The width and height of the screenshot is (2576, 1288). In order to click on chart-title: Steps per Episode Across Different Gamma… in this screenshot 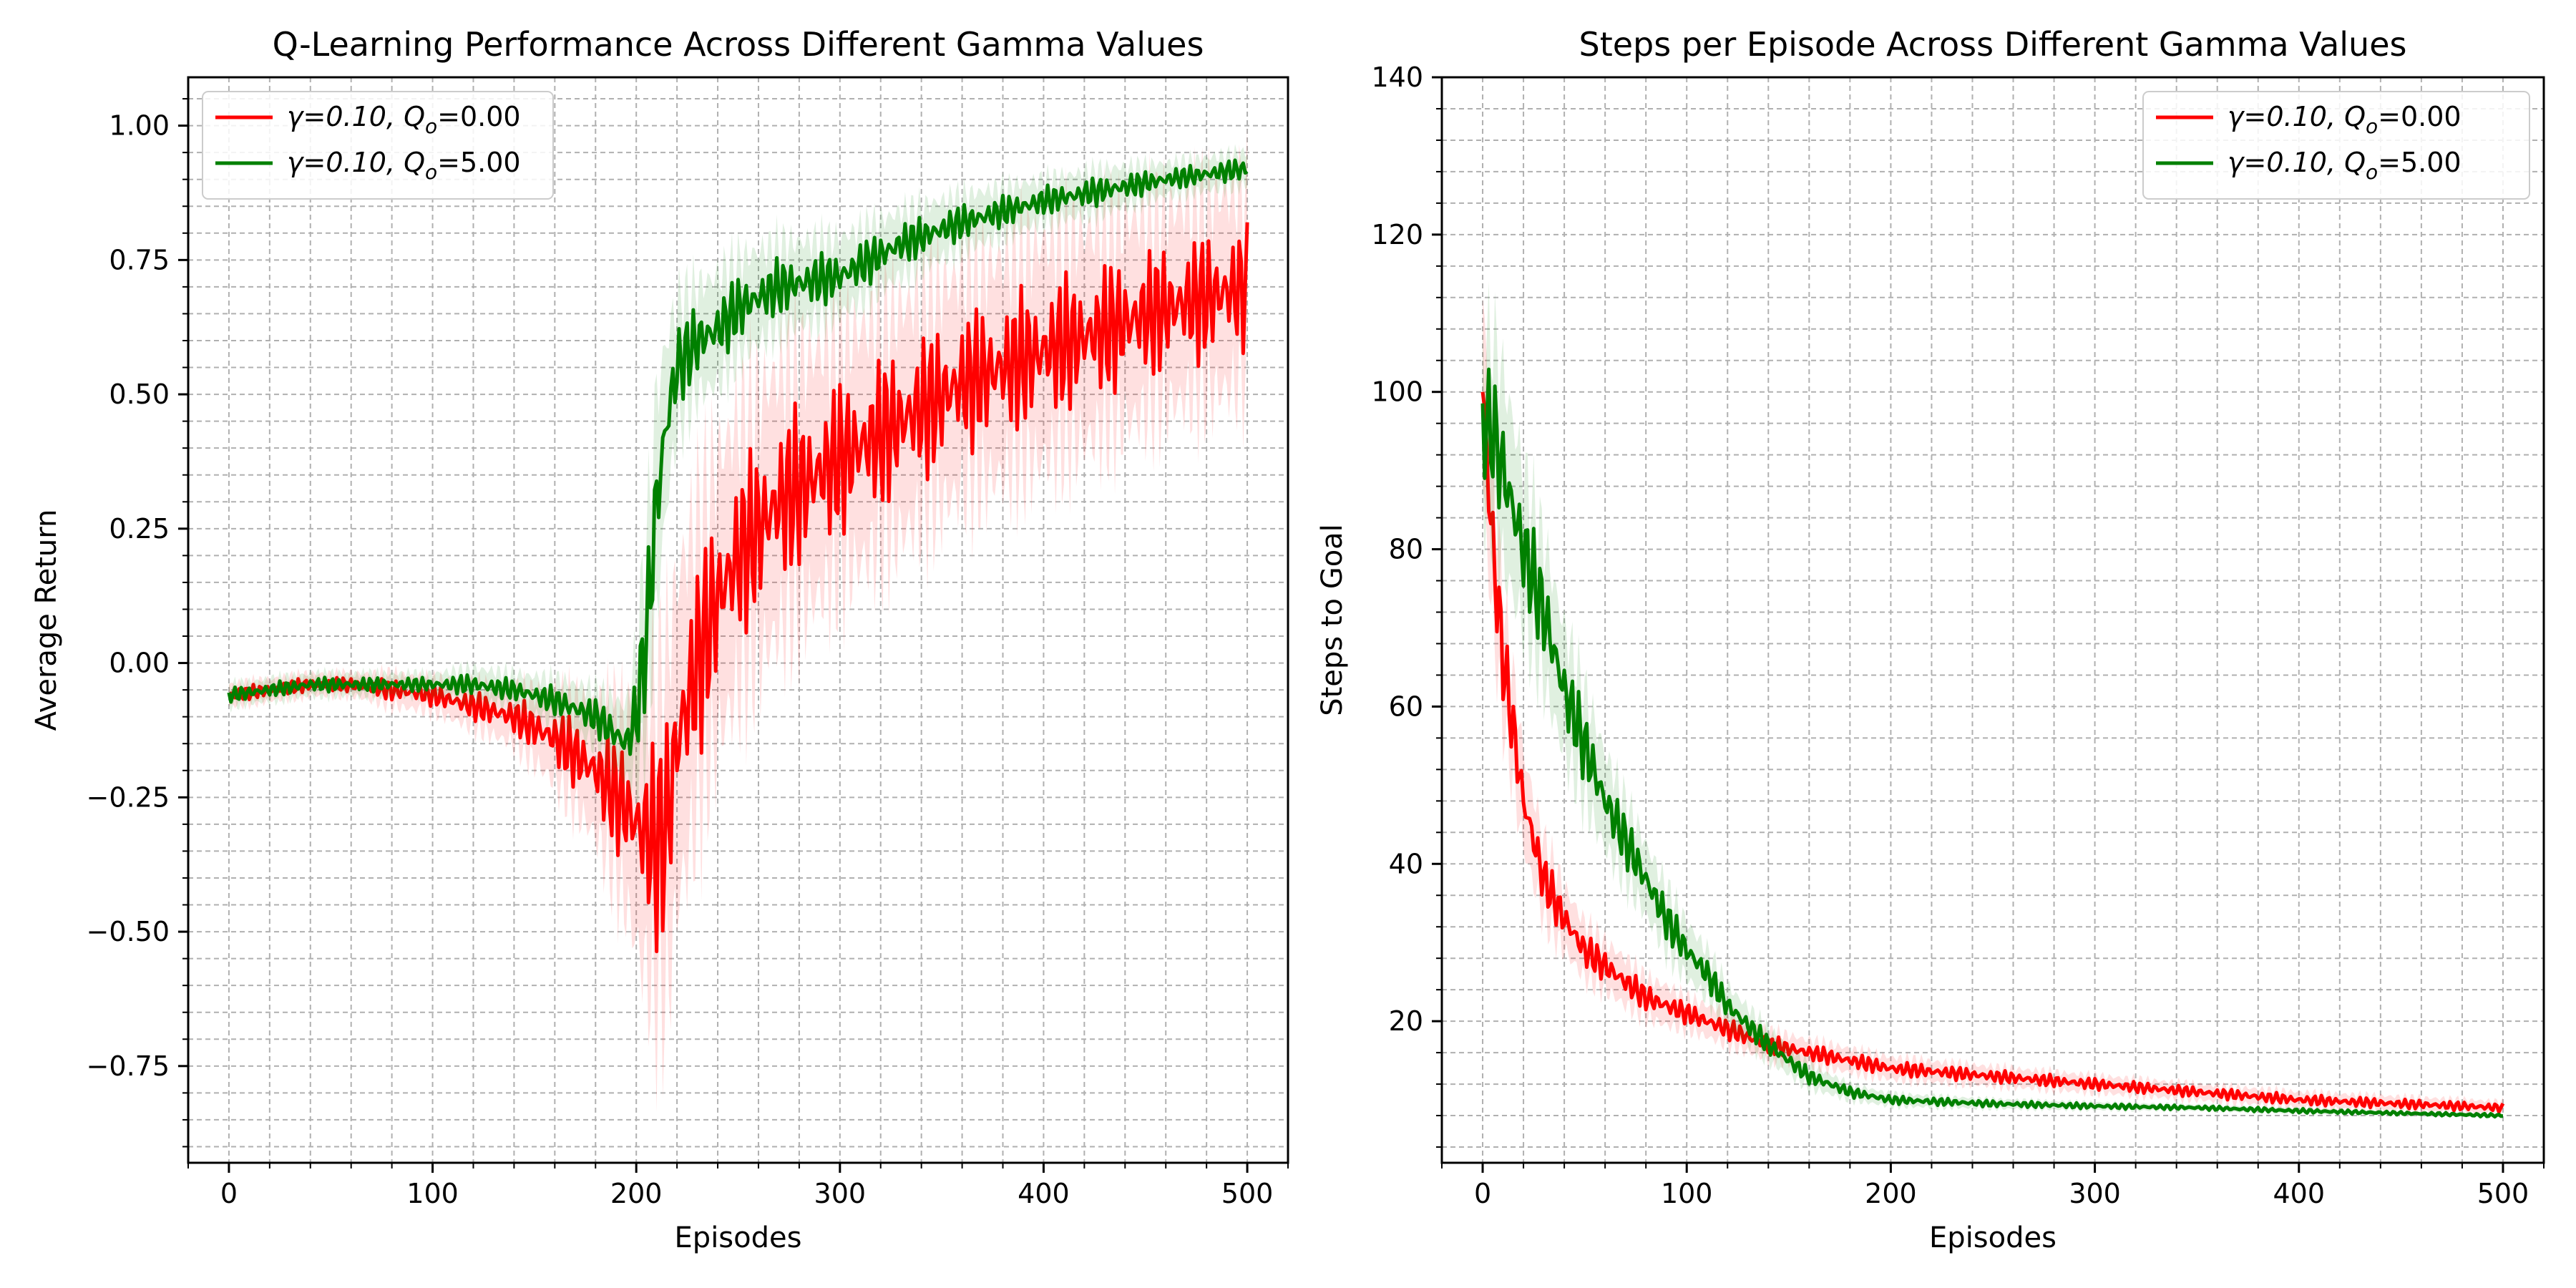, I will do `click(1993, 44)`.